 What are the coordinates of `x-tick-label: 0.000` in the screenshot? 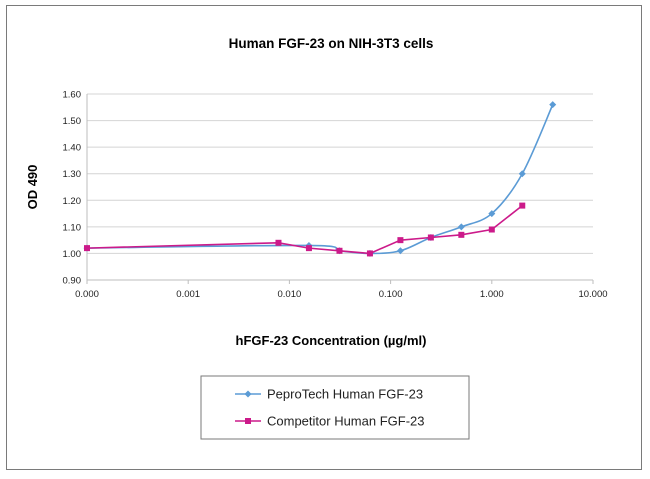 It's located at (87, 294).